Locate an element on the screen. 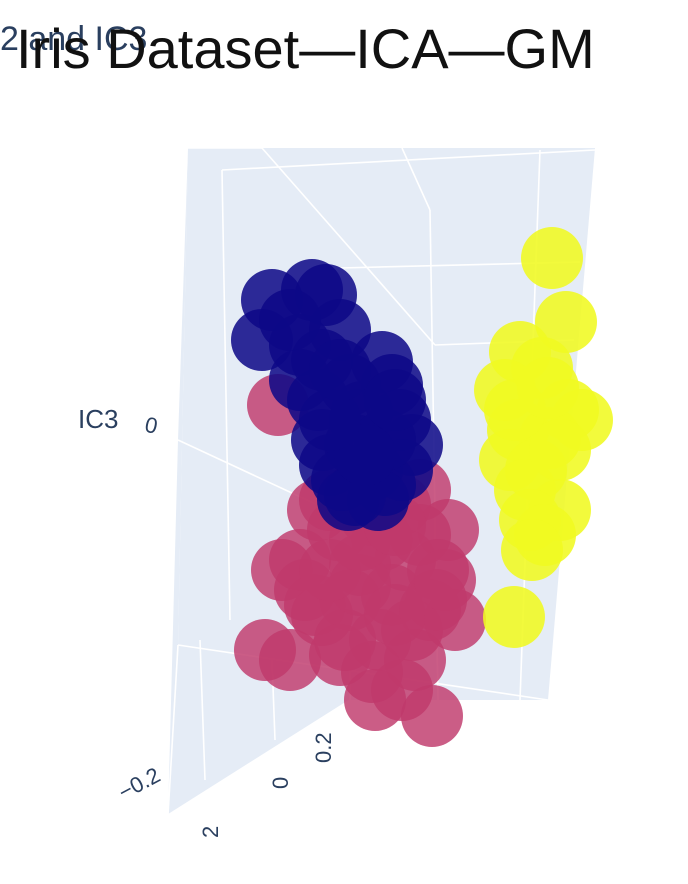 Image resolution: width=688 pixels, height=884 pixels. floor-pane is located at coordinates (358, 730).